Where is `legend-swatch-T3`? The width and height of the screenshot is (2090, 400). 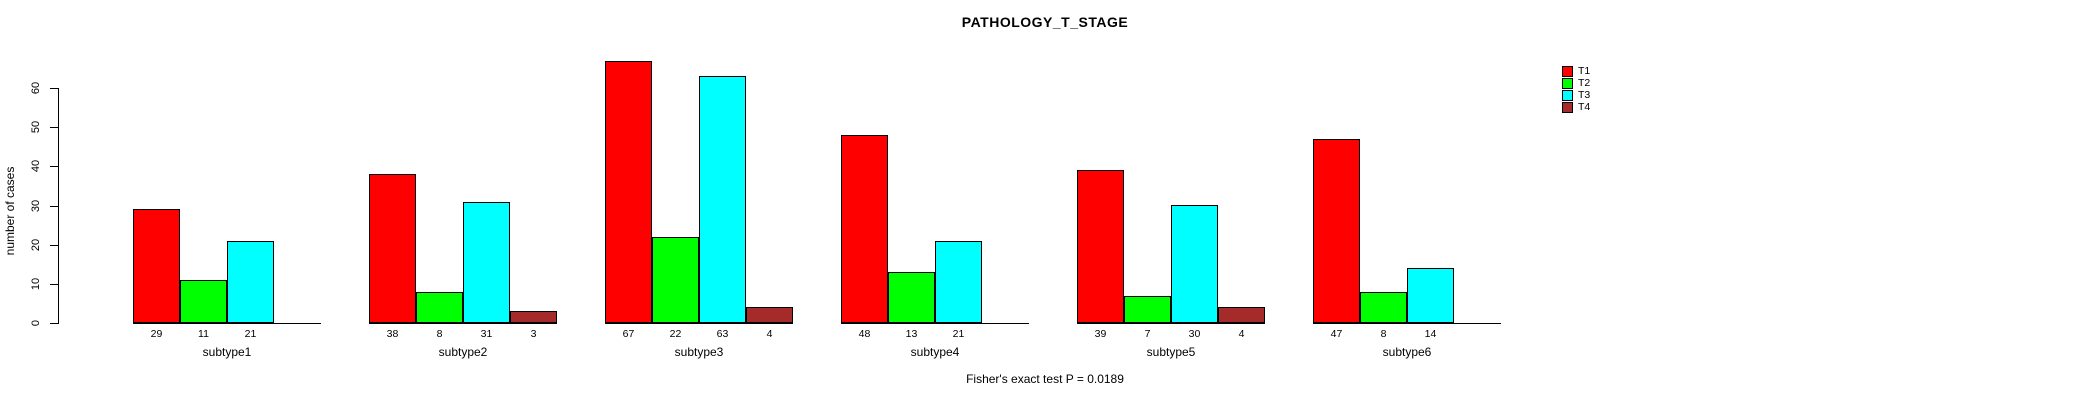 legend-swatch-T3 is located at coordinates (1567, 95).